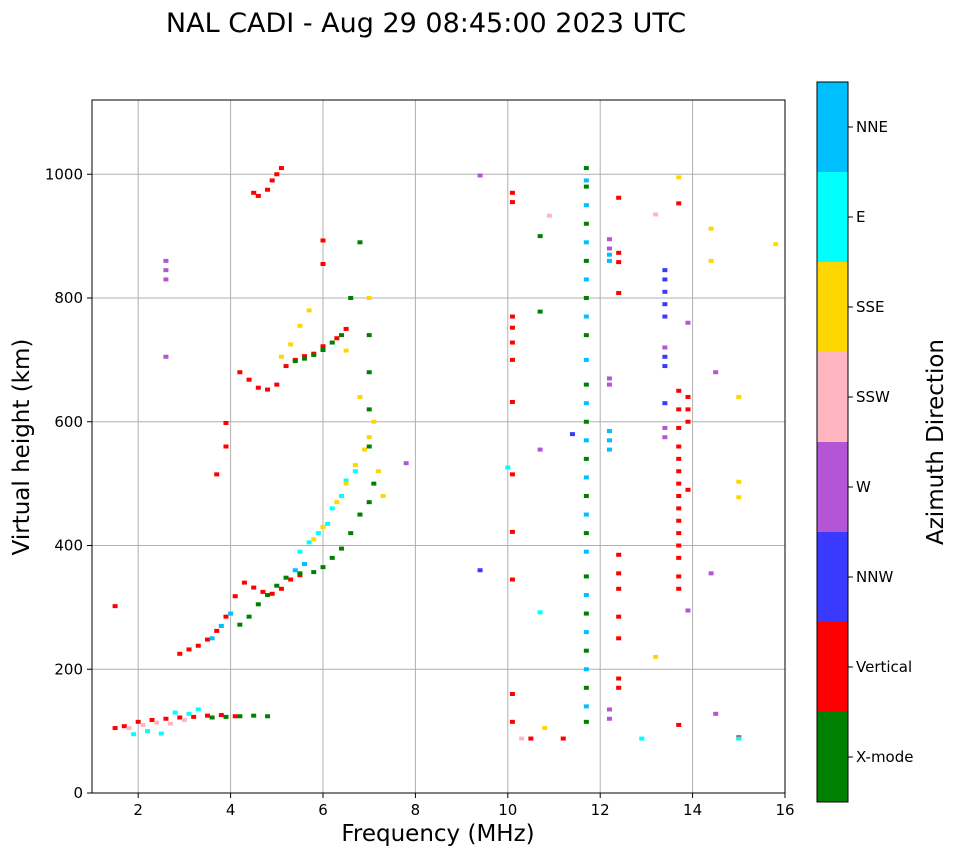 Image resolution: width=958 pixels, height=857 pixels. What do you see at coordinates (872, 127) in the screenshot?
I see `colorbar-tick-label: NNE` at bounding box center [872, 127].